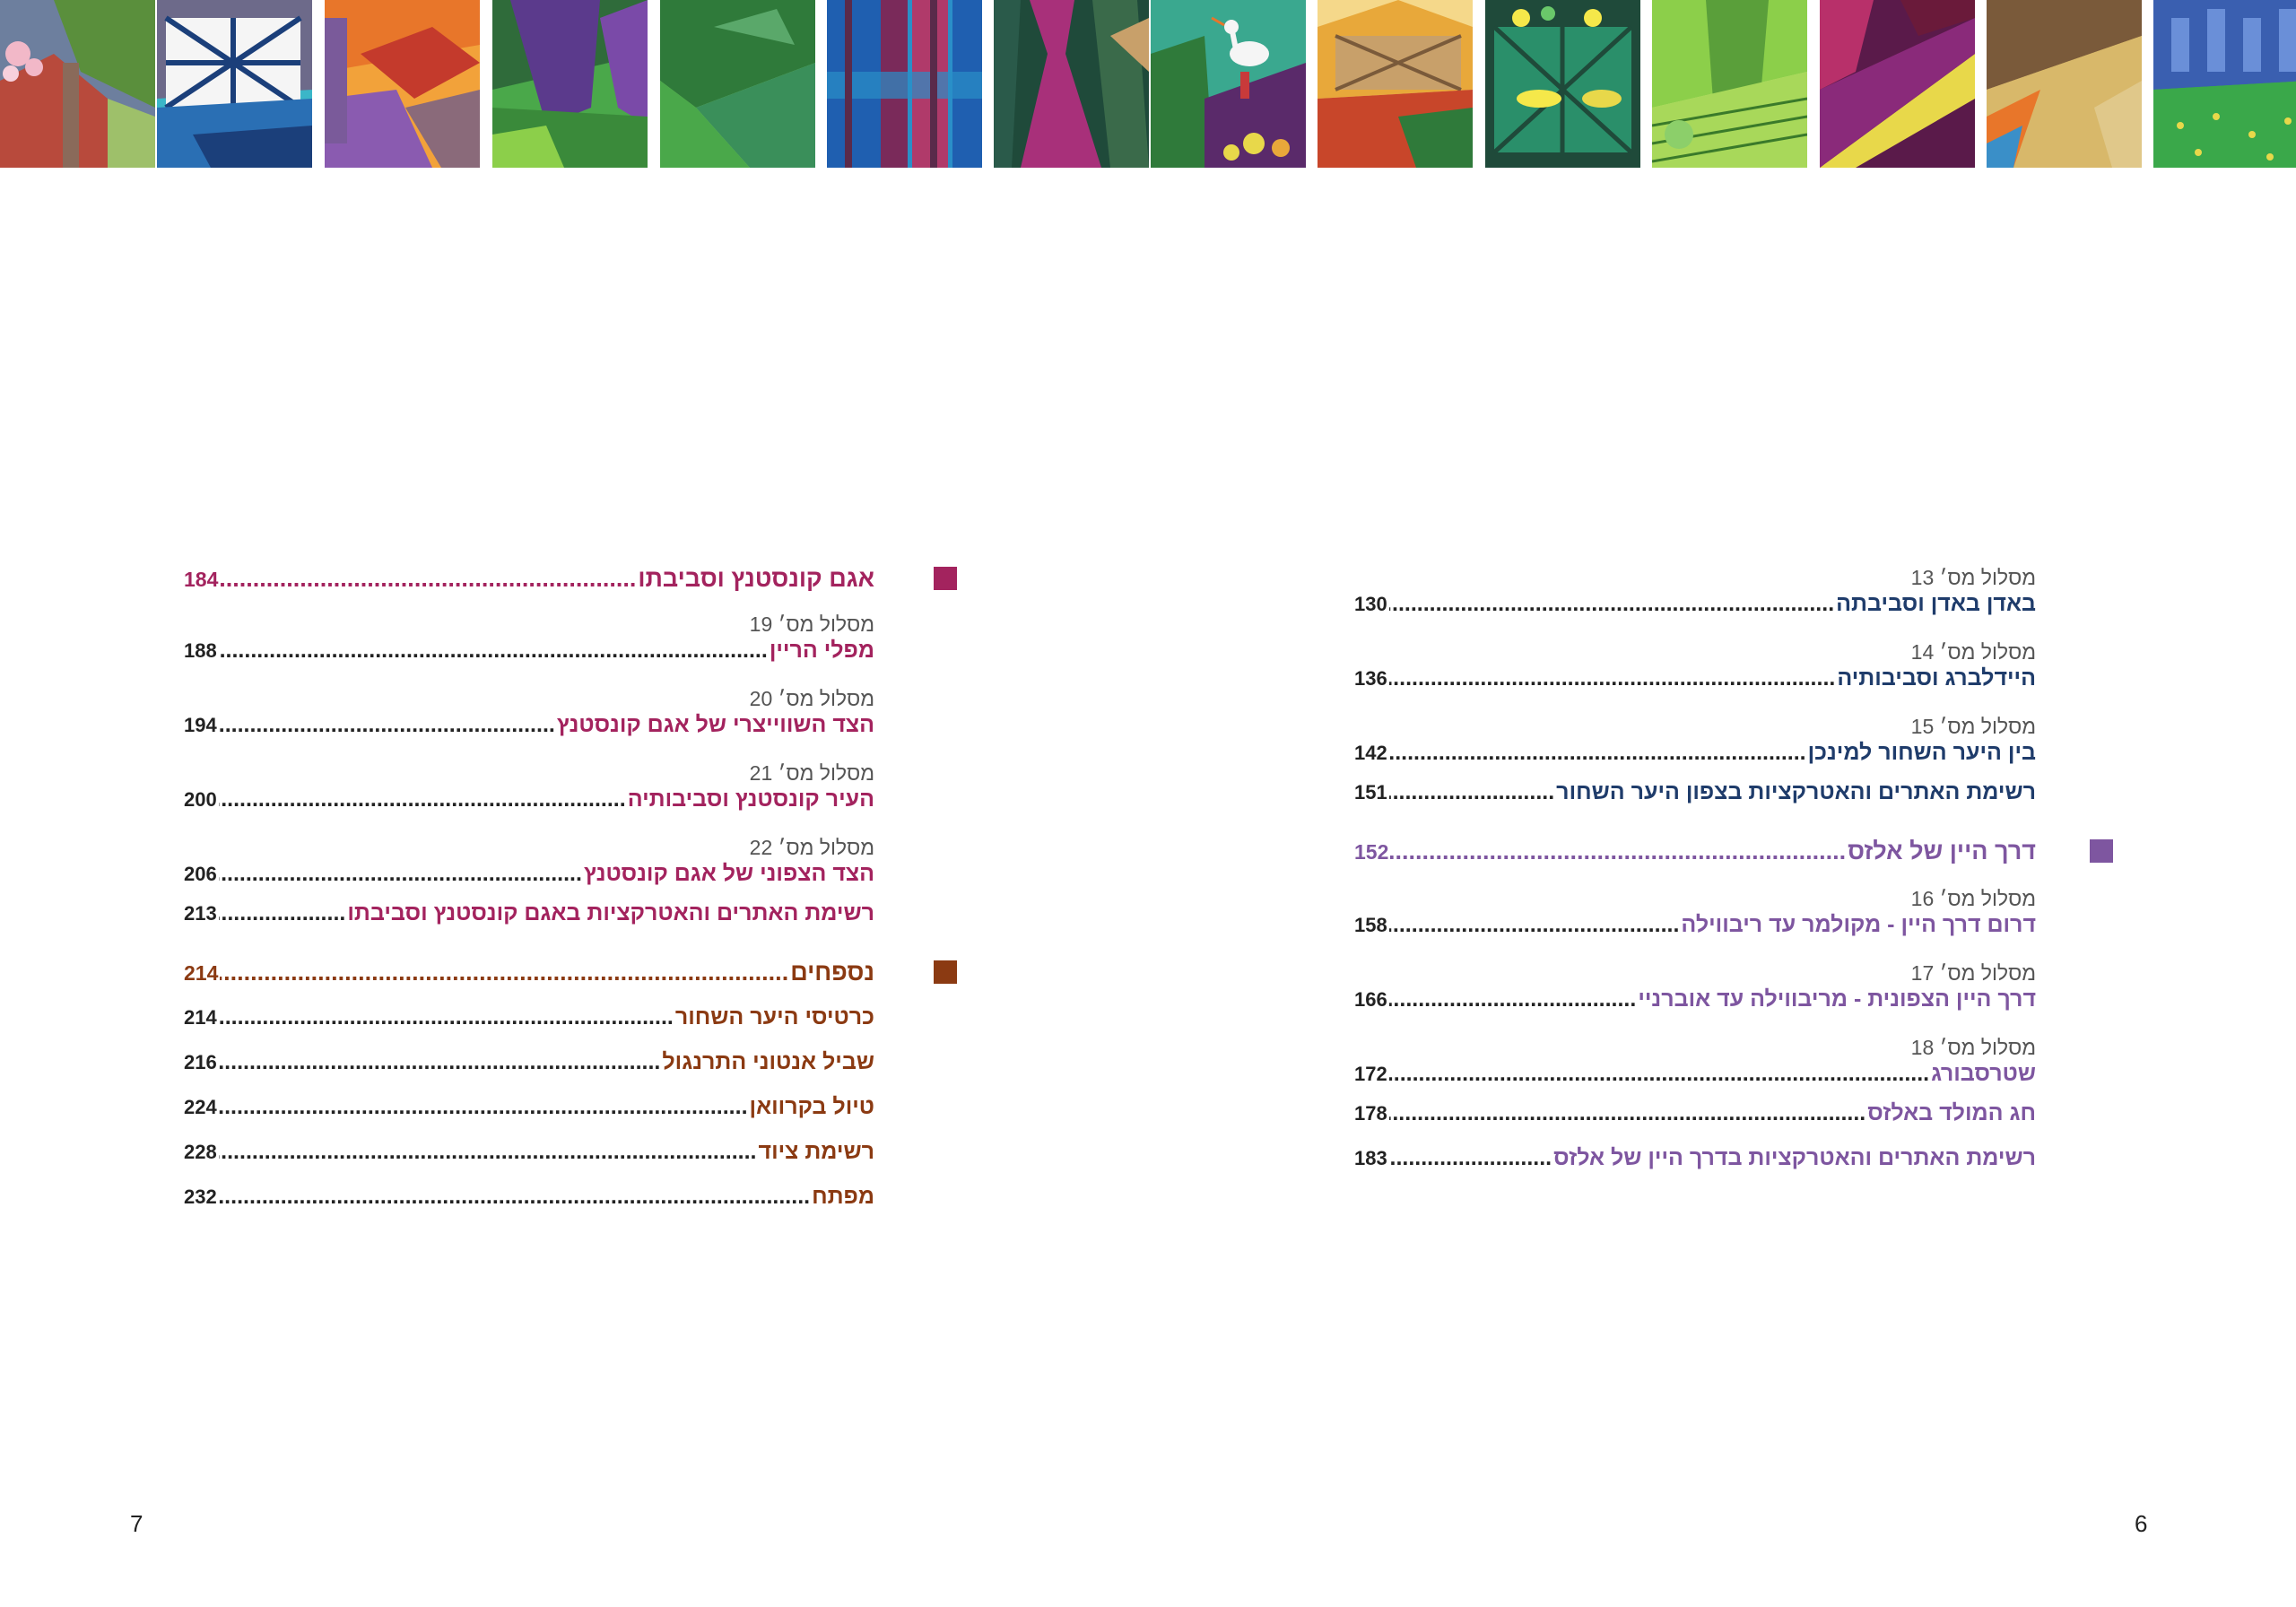 This screenshot has height=1607, width=2296. What do you see at coordinates (737, 84) in the screenshot?
I see `green-fields-tile-icon` at bounding box center [737, 84].